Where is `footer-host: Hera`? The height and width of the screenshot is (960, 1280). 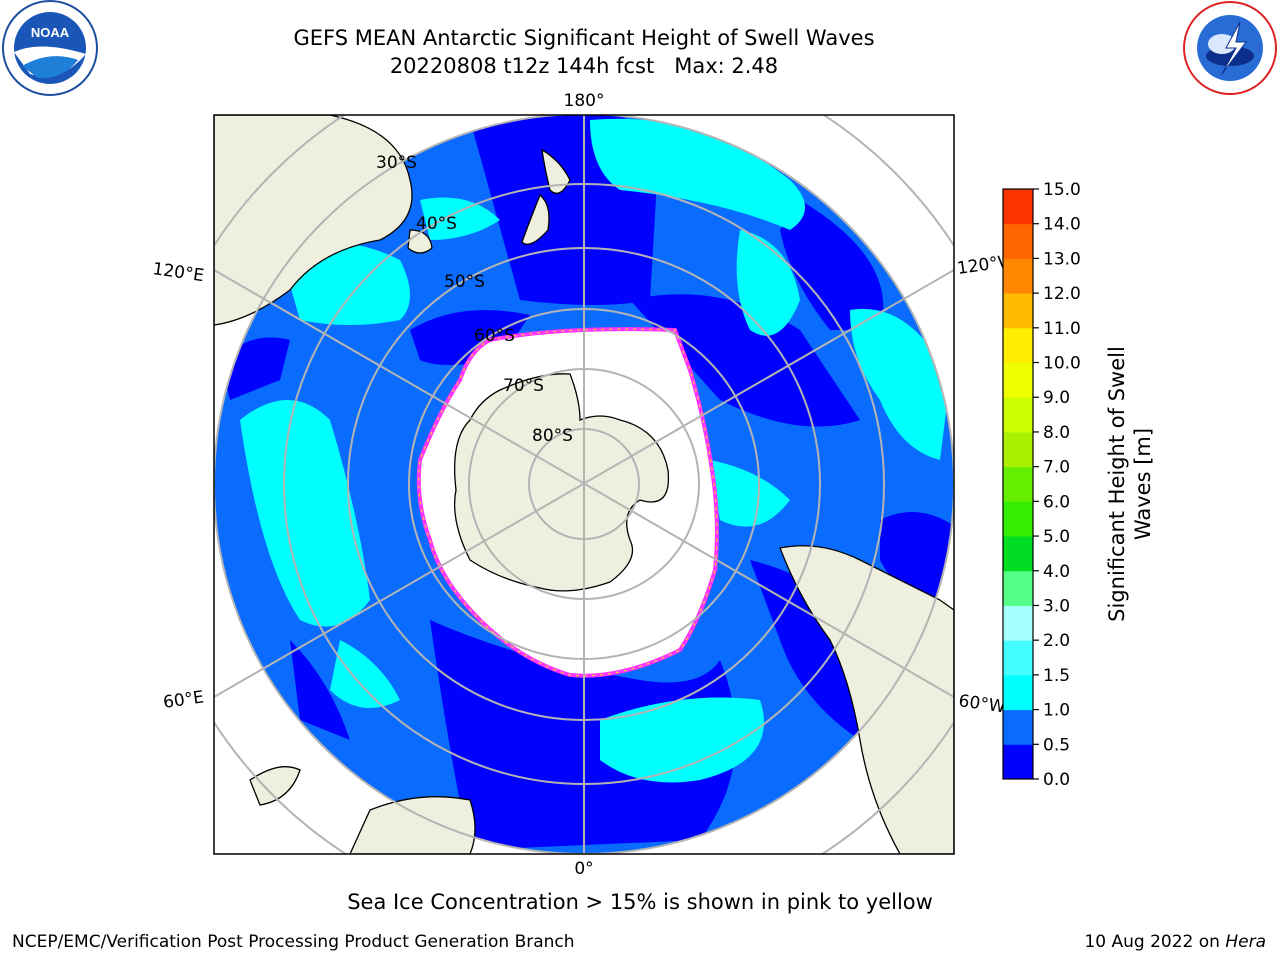
footer-host: Hera is located at coordinates (1245, 942).